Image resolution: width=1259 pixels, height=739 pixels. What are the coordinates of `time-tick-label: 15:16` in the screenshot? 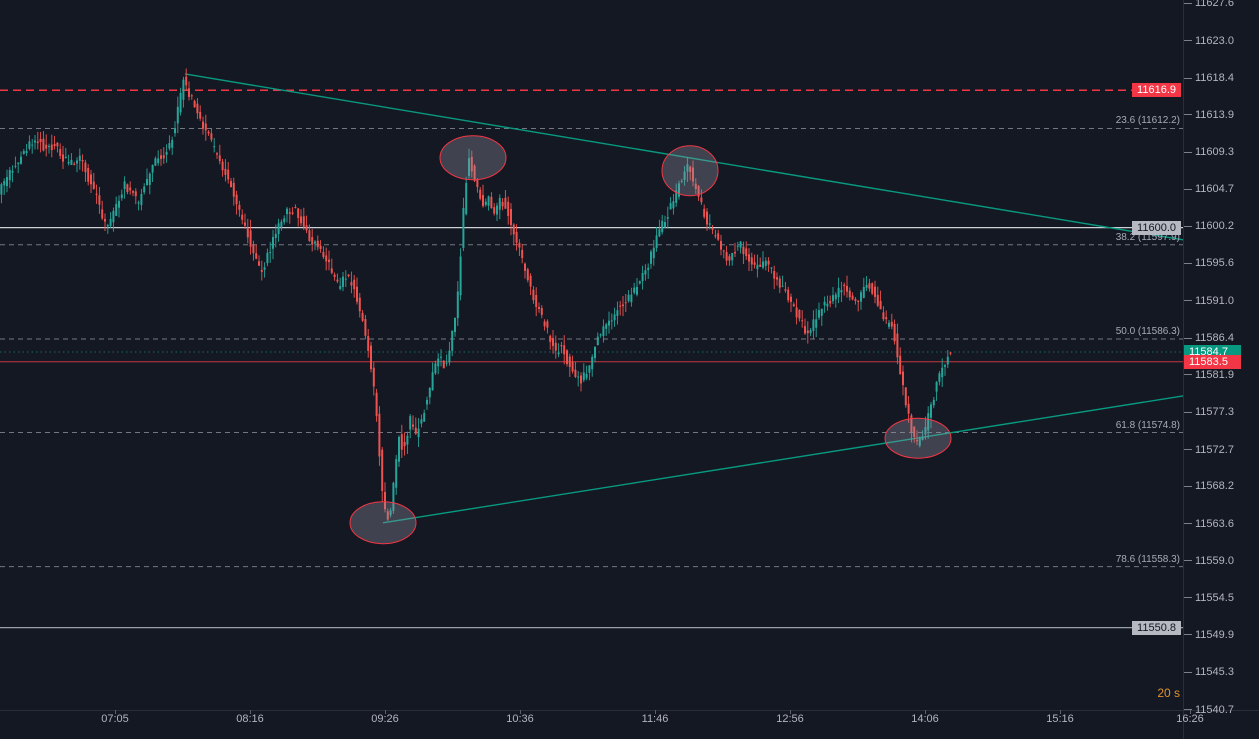 It's located at (1060, 719).